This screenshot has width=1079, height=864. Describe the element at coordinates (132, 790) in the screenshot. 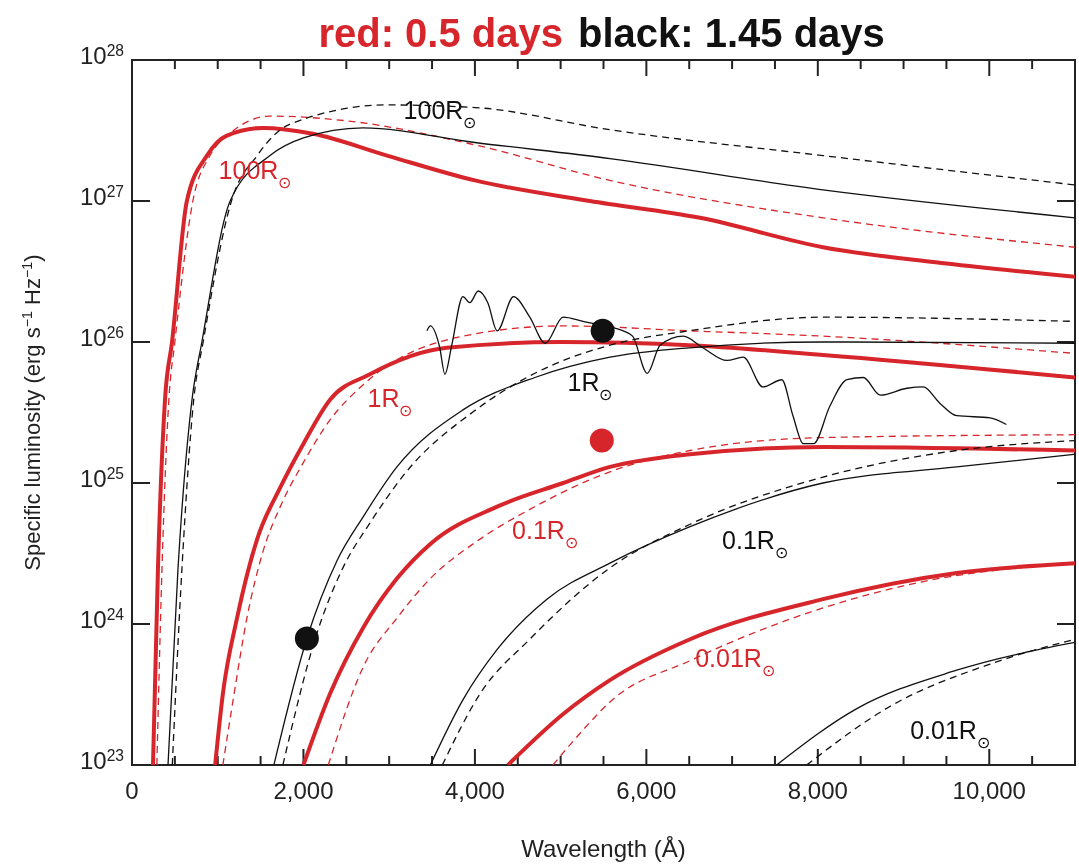

I see `x-tick-label: 0` at that location.